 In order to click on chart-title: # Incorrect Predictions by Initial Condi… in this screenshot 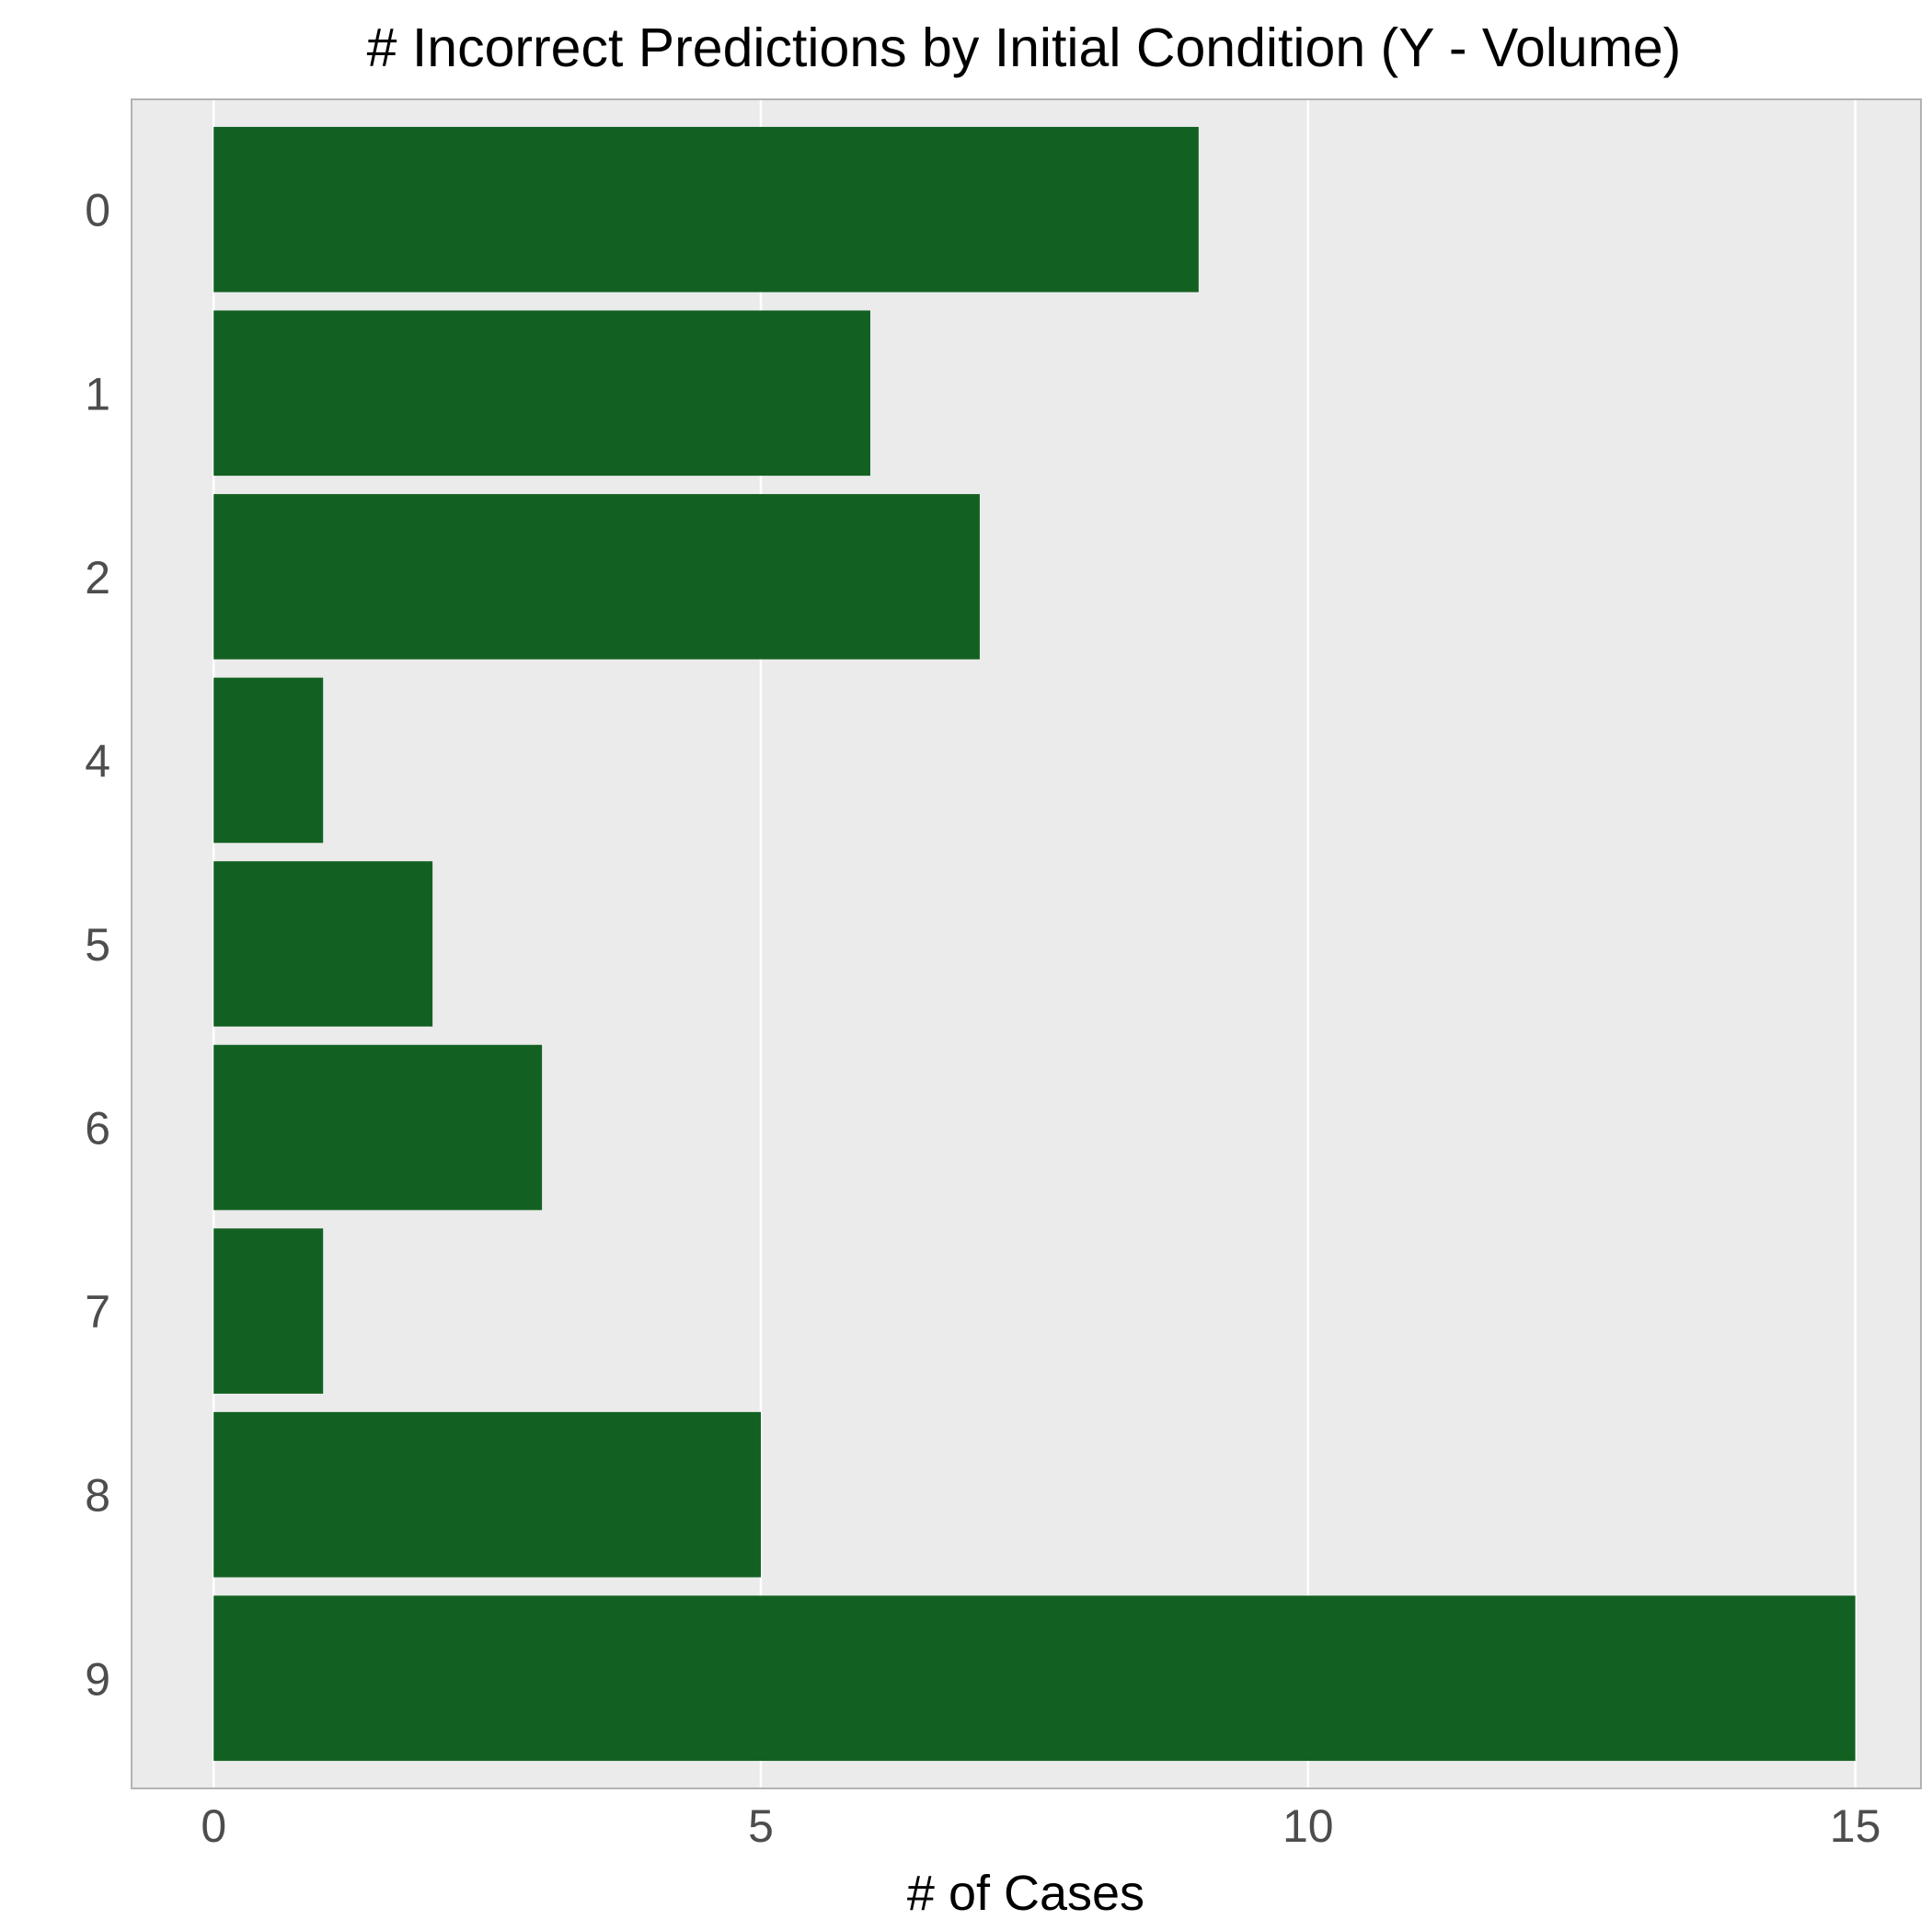, I will do `click(1024, 48)`.